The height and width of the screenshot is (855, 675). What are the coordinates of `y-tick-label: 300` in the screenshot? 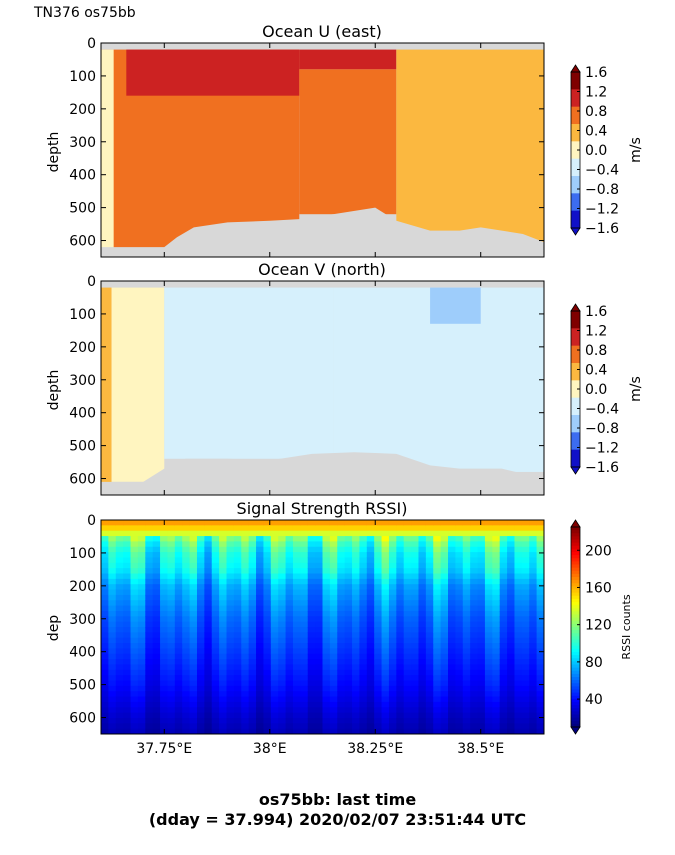 It's located at (82, 620).